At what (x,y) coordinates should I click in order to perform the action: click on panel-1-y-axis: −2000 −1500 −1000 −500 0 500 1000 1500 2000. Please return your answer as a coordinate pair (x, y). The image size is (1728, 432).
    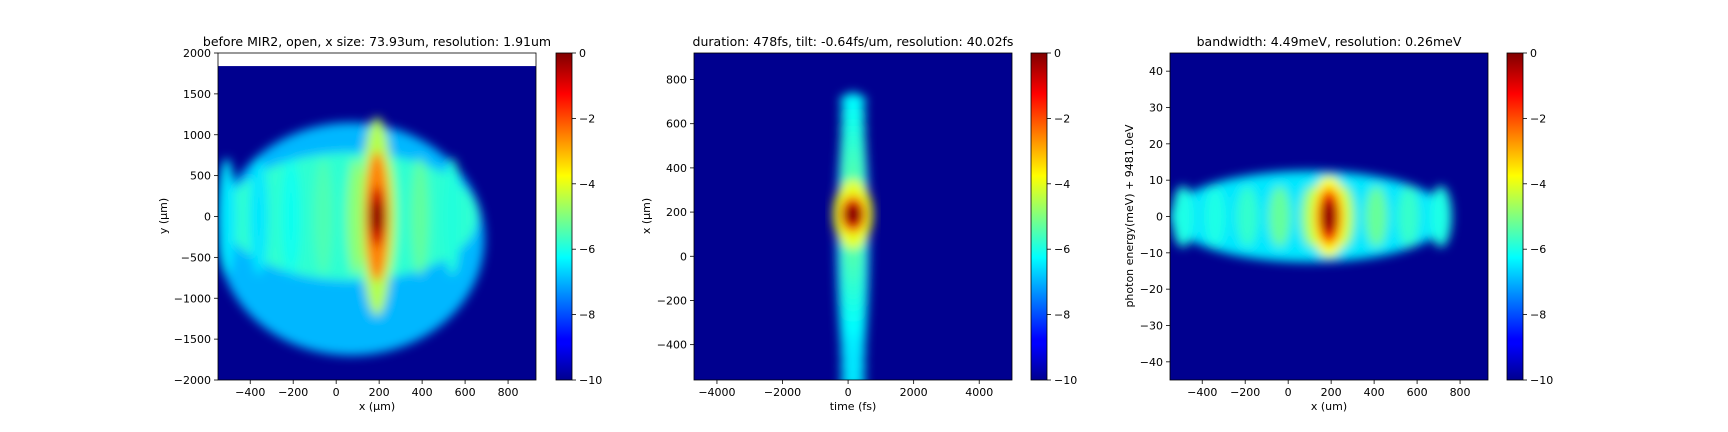
    Looking at the image, I should click on (196, 217).